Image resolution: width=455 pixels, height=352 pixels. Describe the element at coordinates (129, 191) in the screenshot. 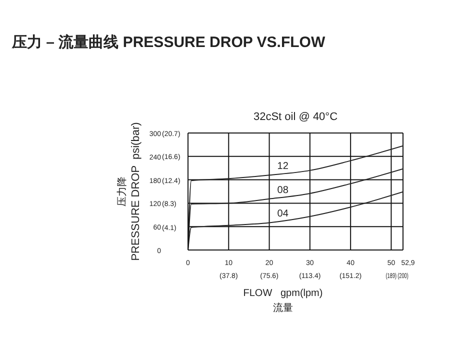

I see `y-axis-title: 压力降 PRESSURE DROP psi(bar)` at that location.